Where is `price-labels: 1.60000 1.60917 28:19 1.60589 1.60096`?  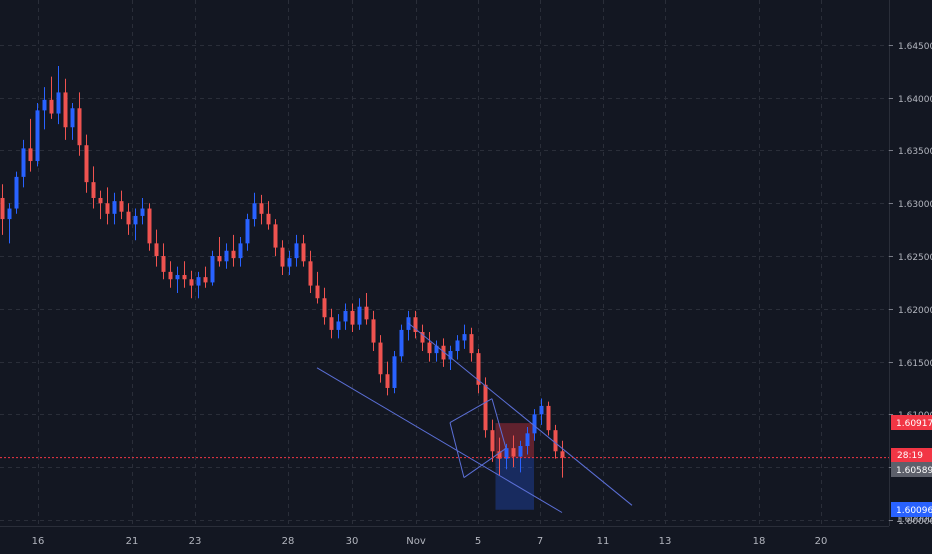 price-labels: 1.60000 1.60917 28:19 1.60589 1.60096 is located at coordinates (911, 470).